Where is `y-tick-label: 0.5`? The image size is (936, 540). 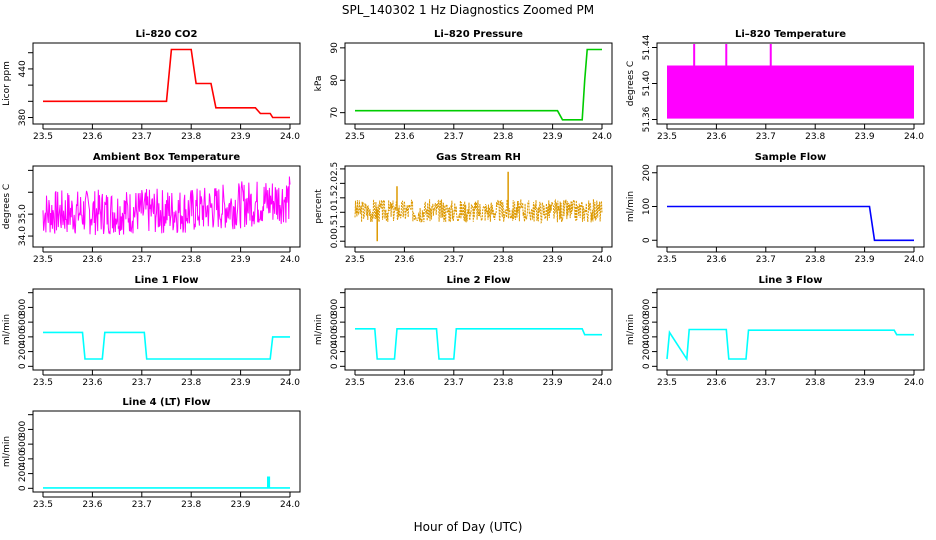 y-tick-label: 0.5 is located at coordinates (335, 227).